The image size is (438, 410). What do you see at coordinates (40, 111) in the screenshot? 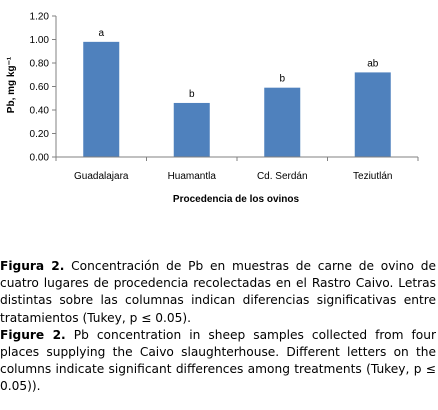
I see `y-tick-label: 0.40` at bounding box center [40, 111].